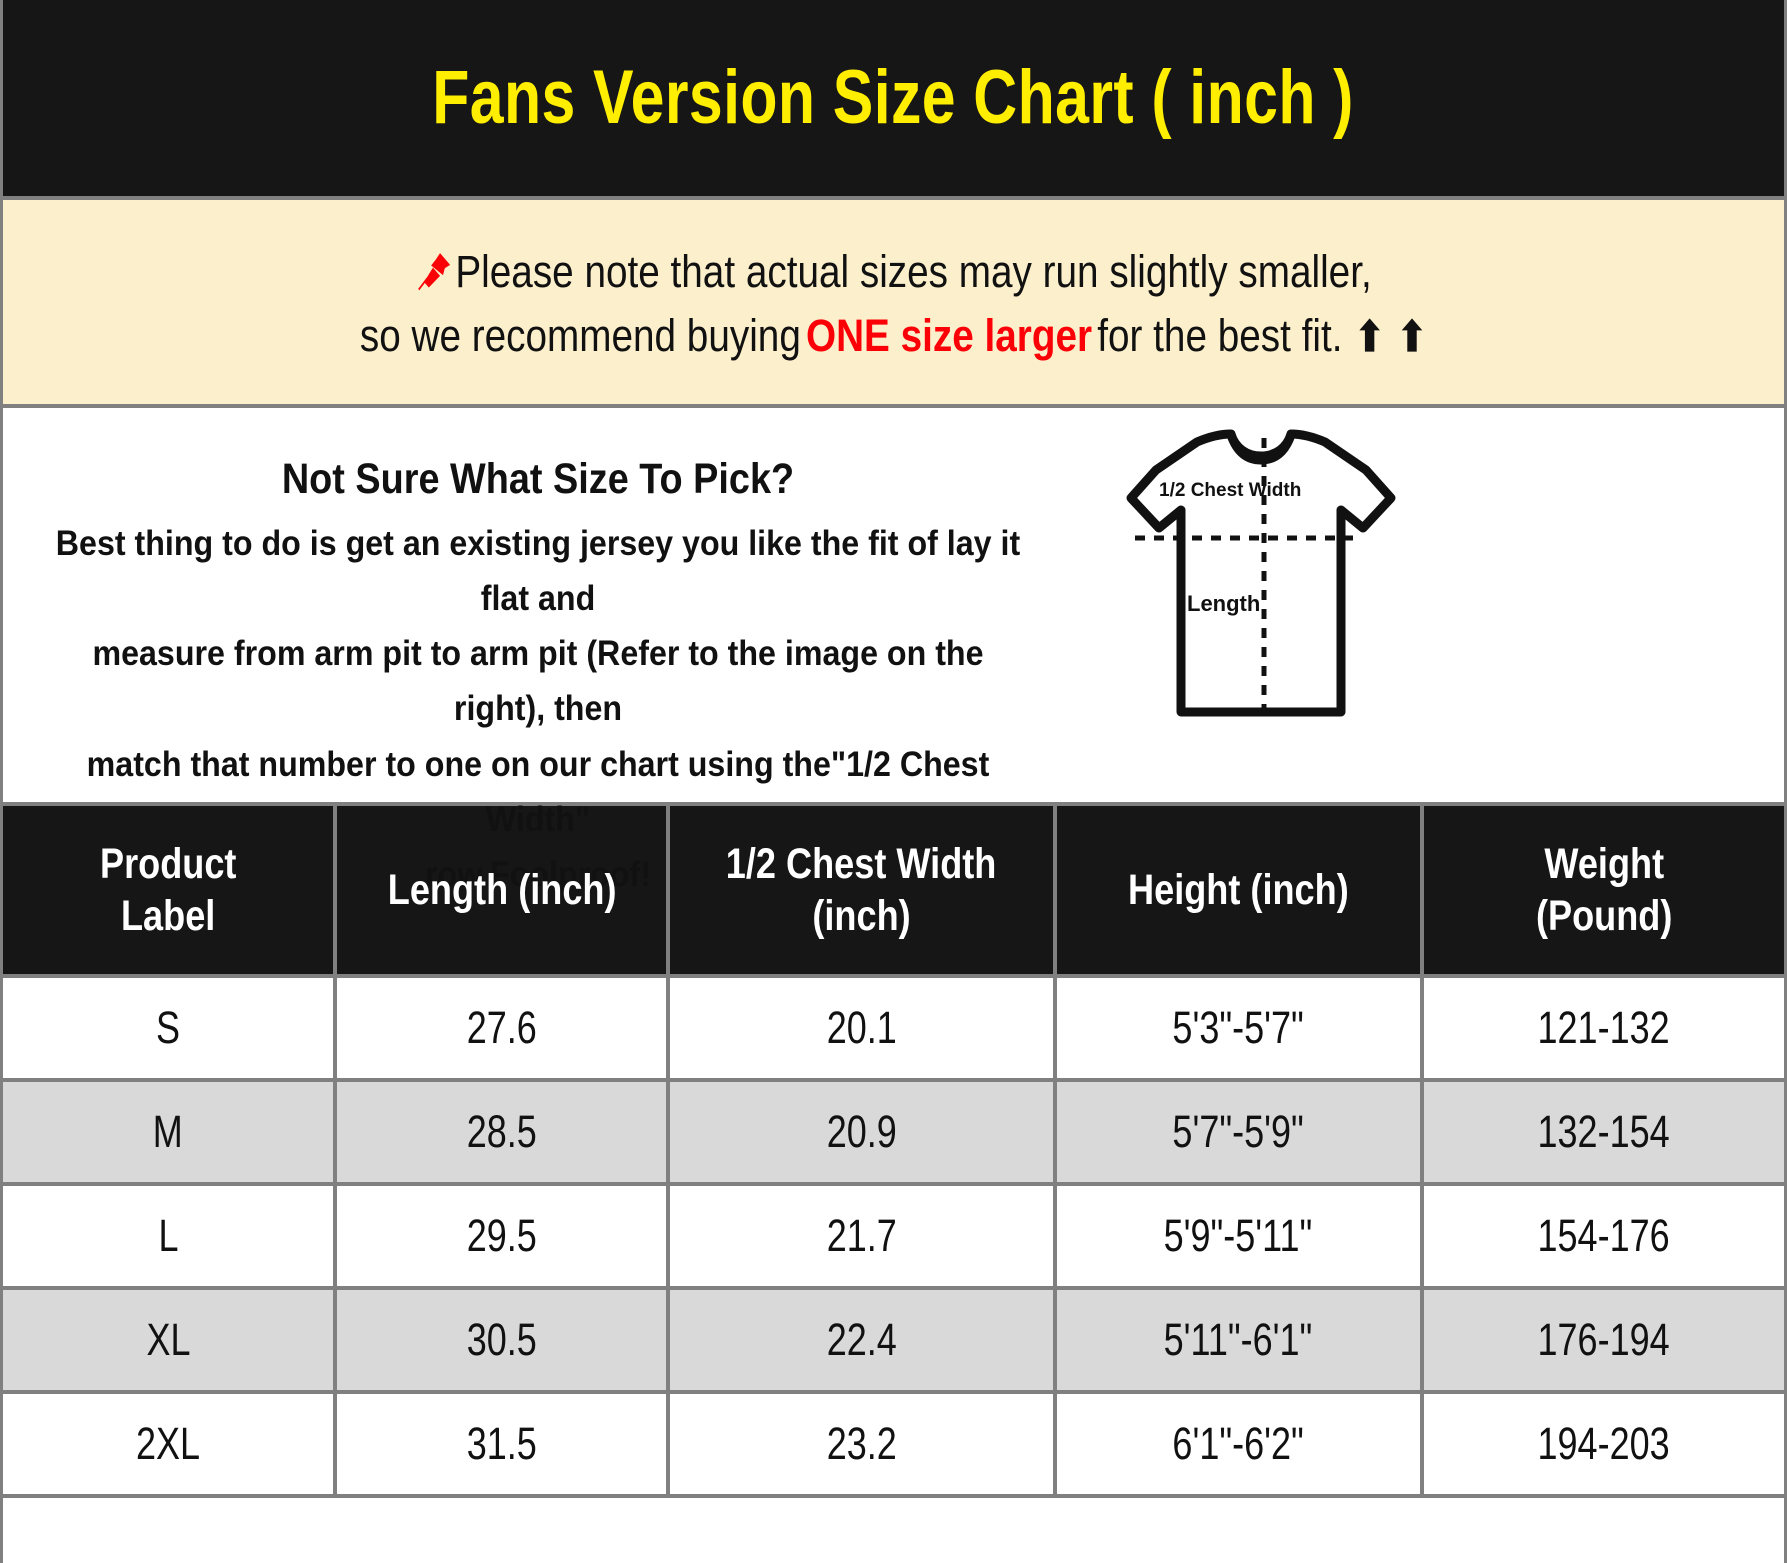 Image resolution: width=1787 pixels, height=1563 pixels. Describe the element at coordinates (503, 1237) in the screenshot. I see `cell-length: 29.5` at that location.